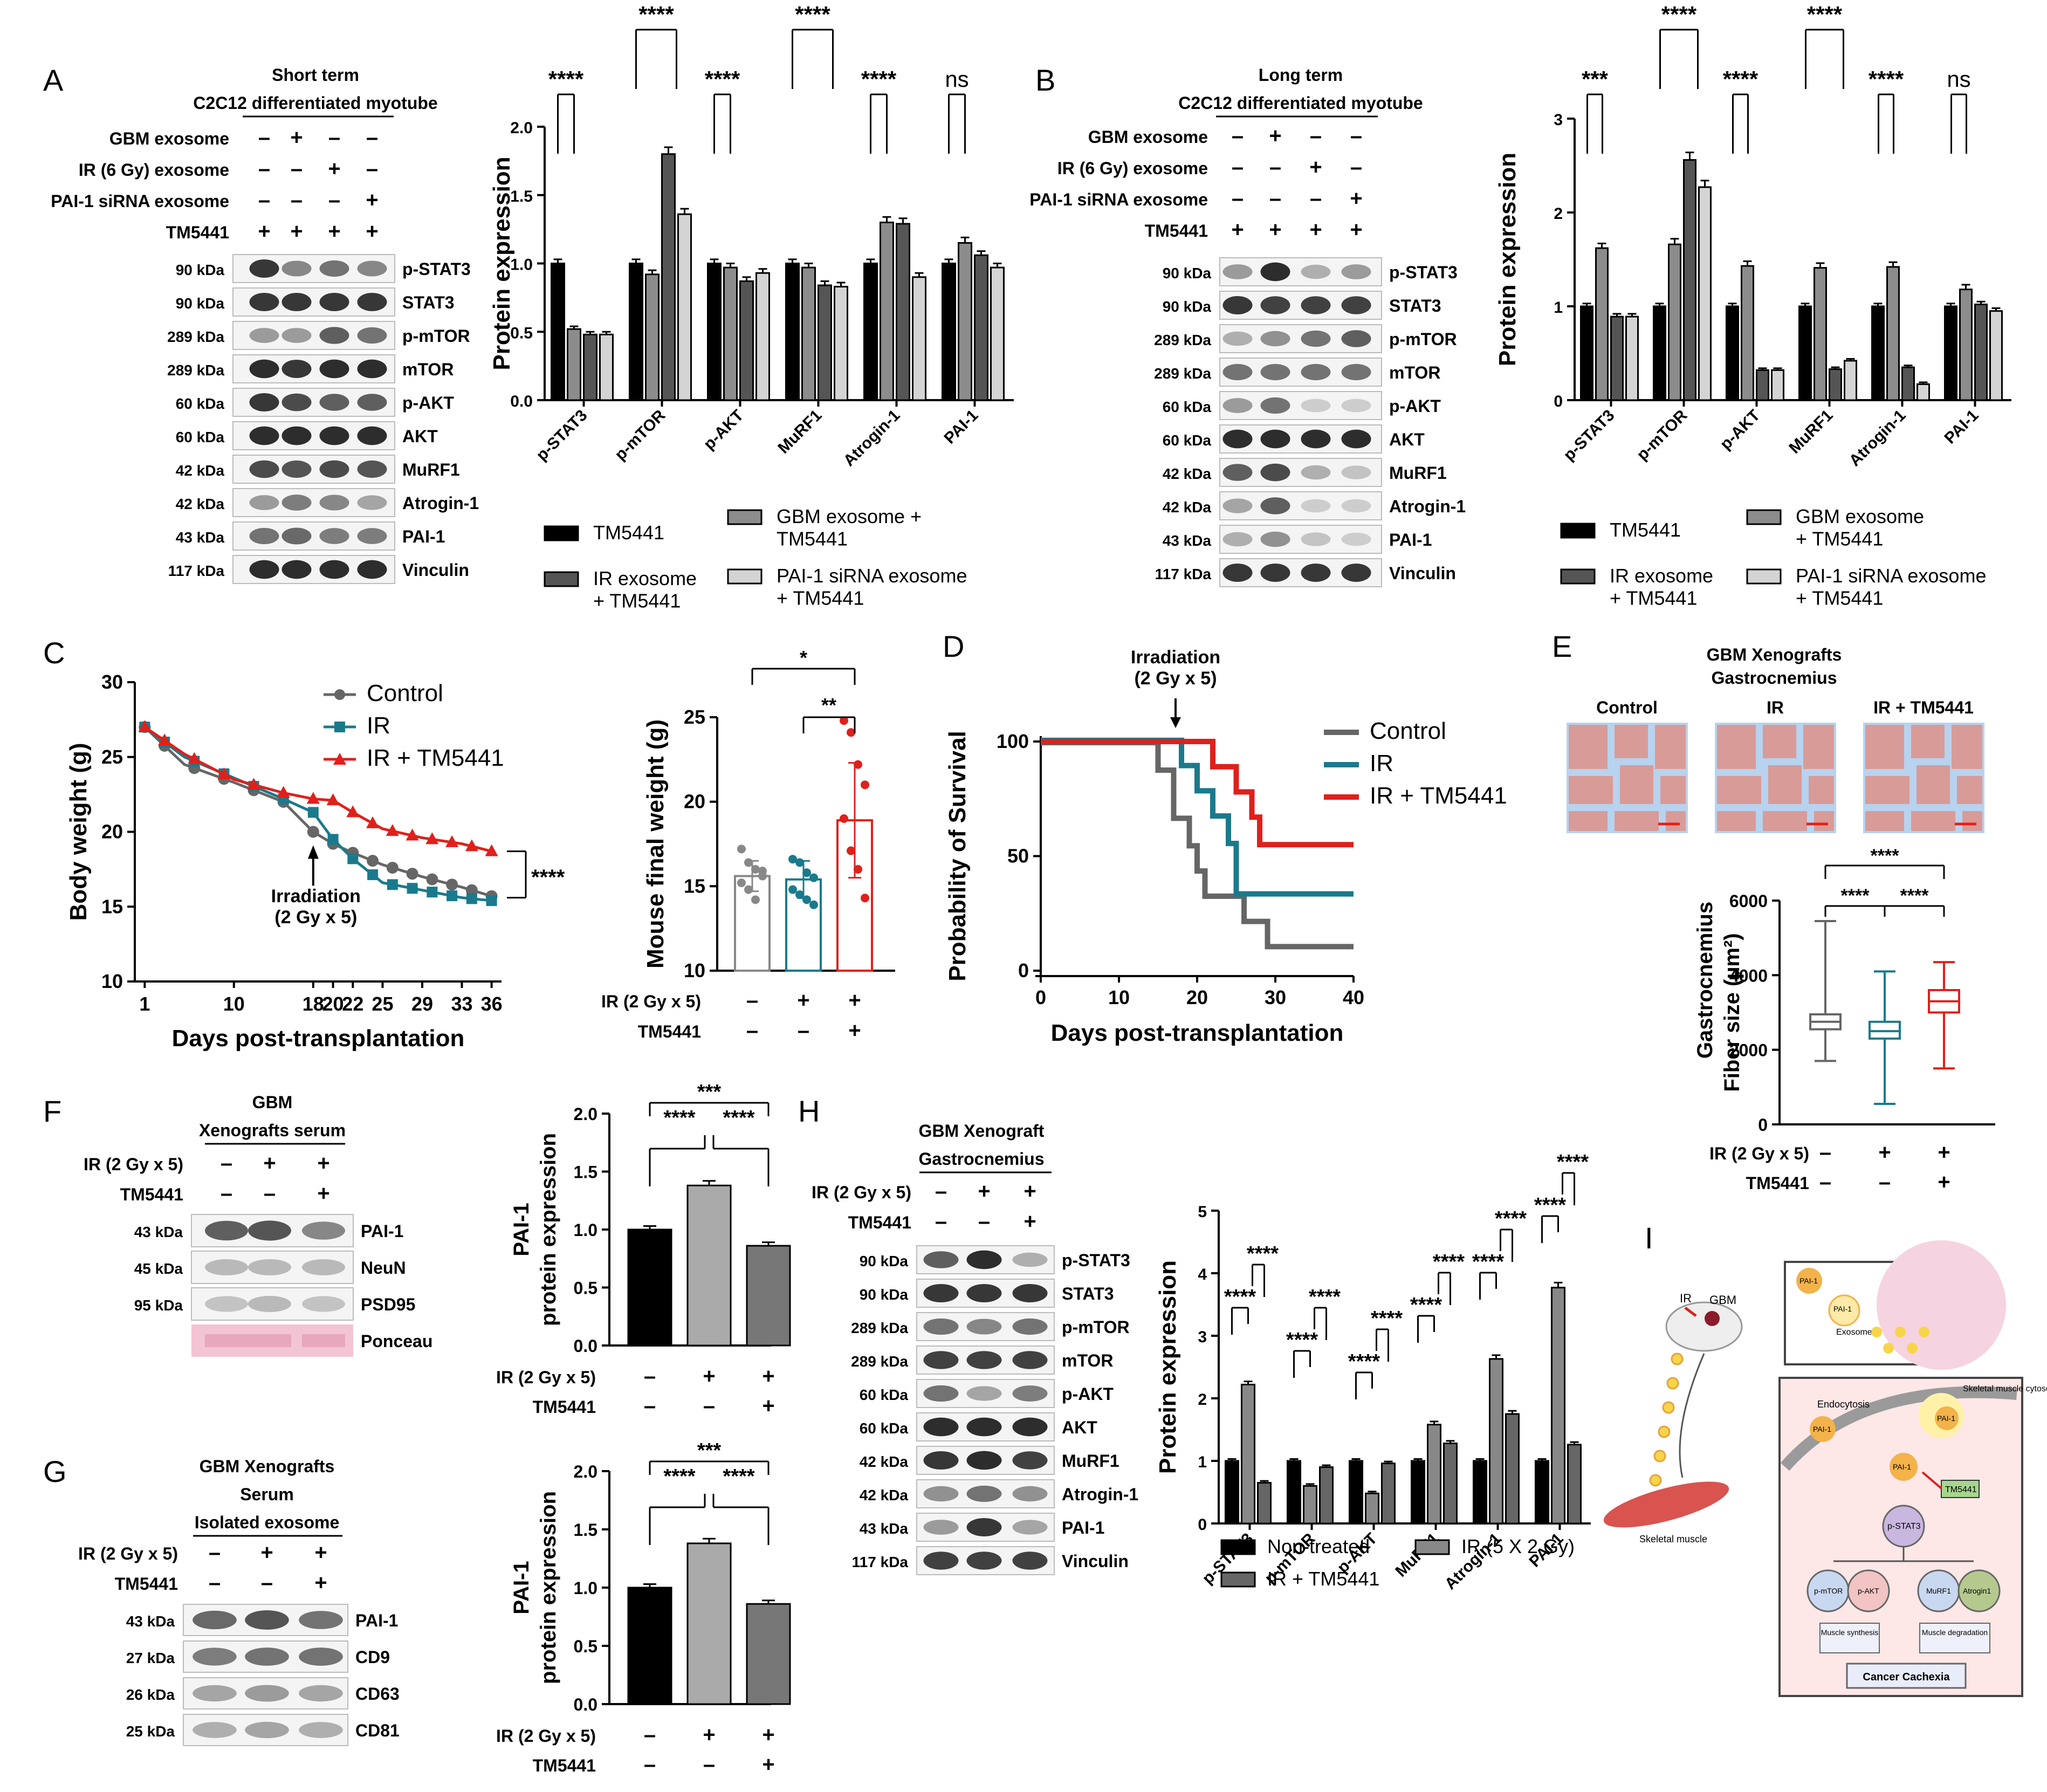 The image size is (2047, 1792). I want to click on y-axis-label: Fiber size (µm²), so click(1732, 1012).